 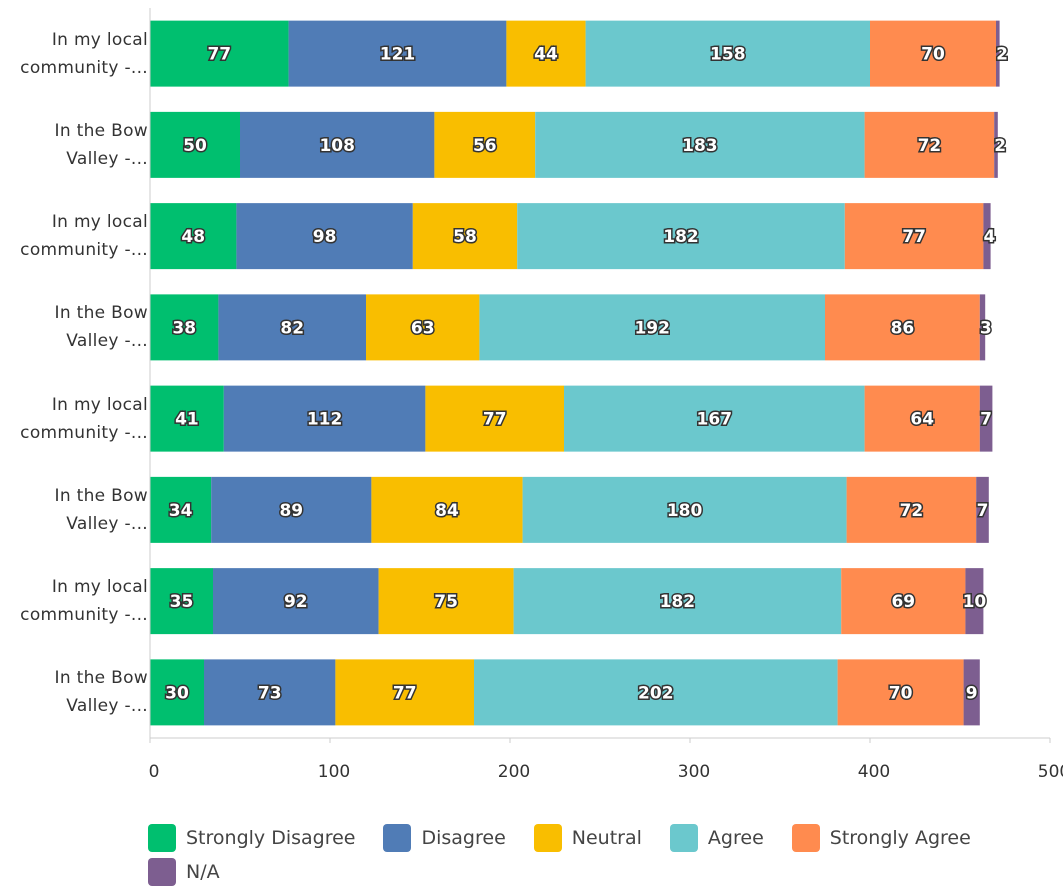 I want to click on value-label: 34, so click(x=181, y=511).